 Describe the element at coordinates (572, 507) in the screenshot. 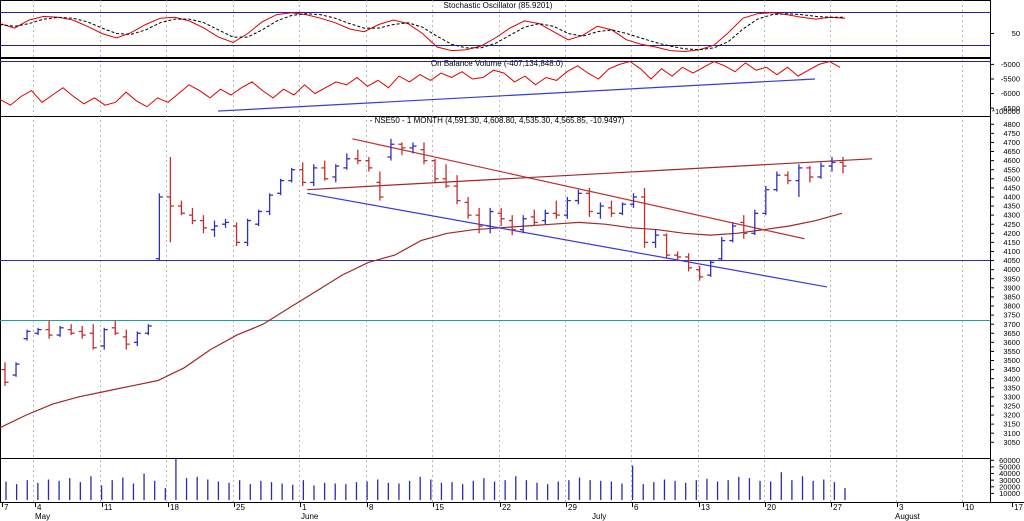

I see `x-tick-label: 29` at that location.